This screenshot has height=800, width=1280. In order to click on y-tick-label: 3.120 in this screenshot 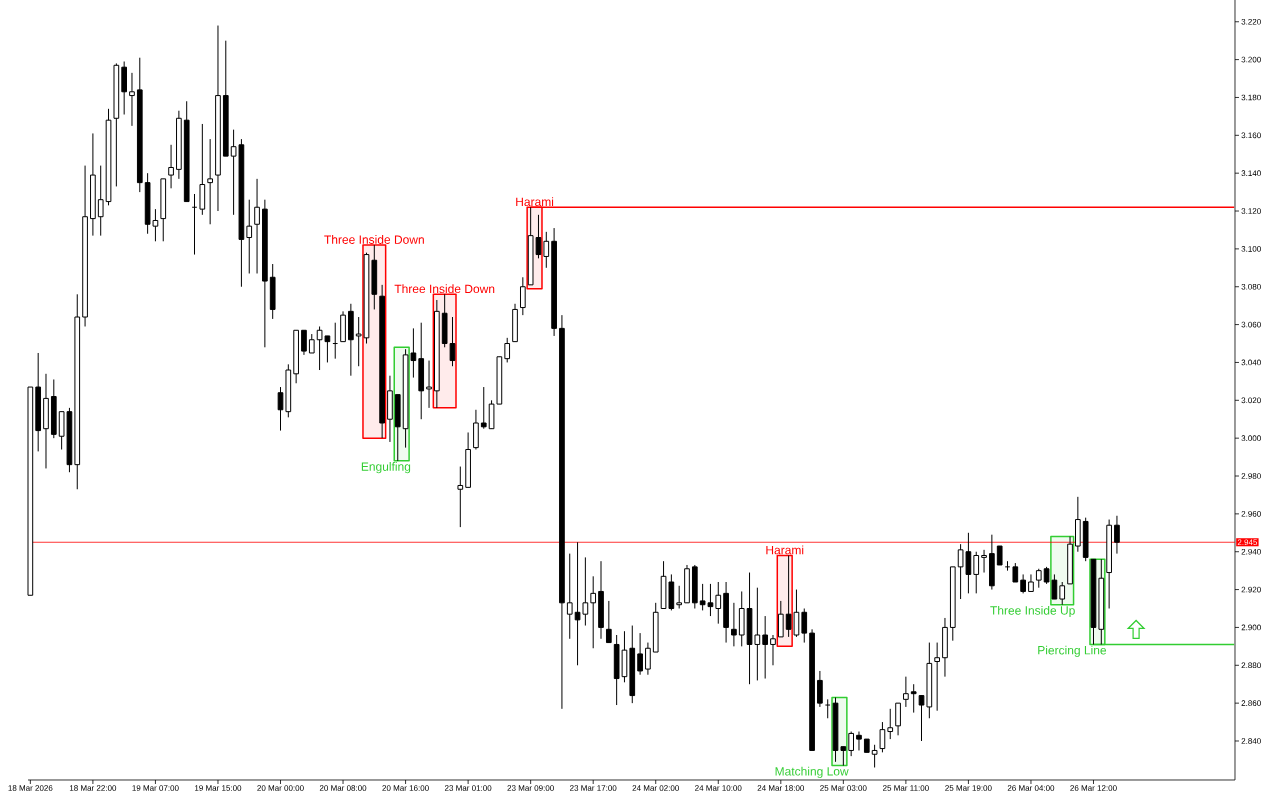, I will do `click(1251, 211)`.